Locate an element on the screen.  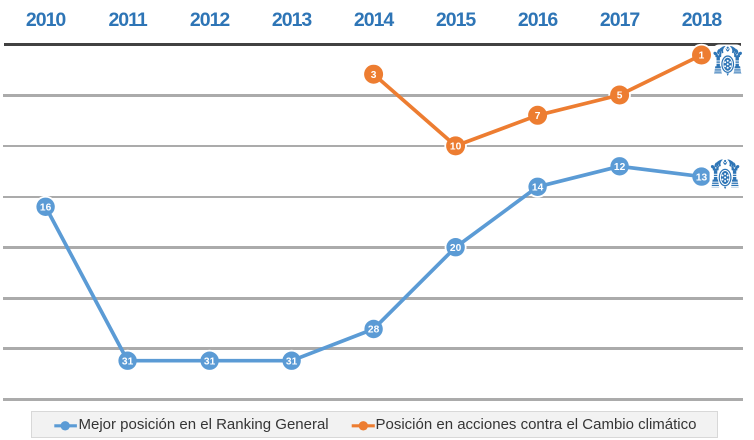
svg-text: 20 is located at coordinates (456, 248).